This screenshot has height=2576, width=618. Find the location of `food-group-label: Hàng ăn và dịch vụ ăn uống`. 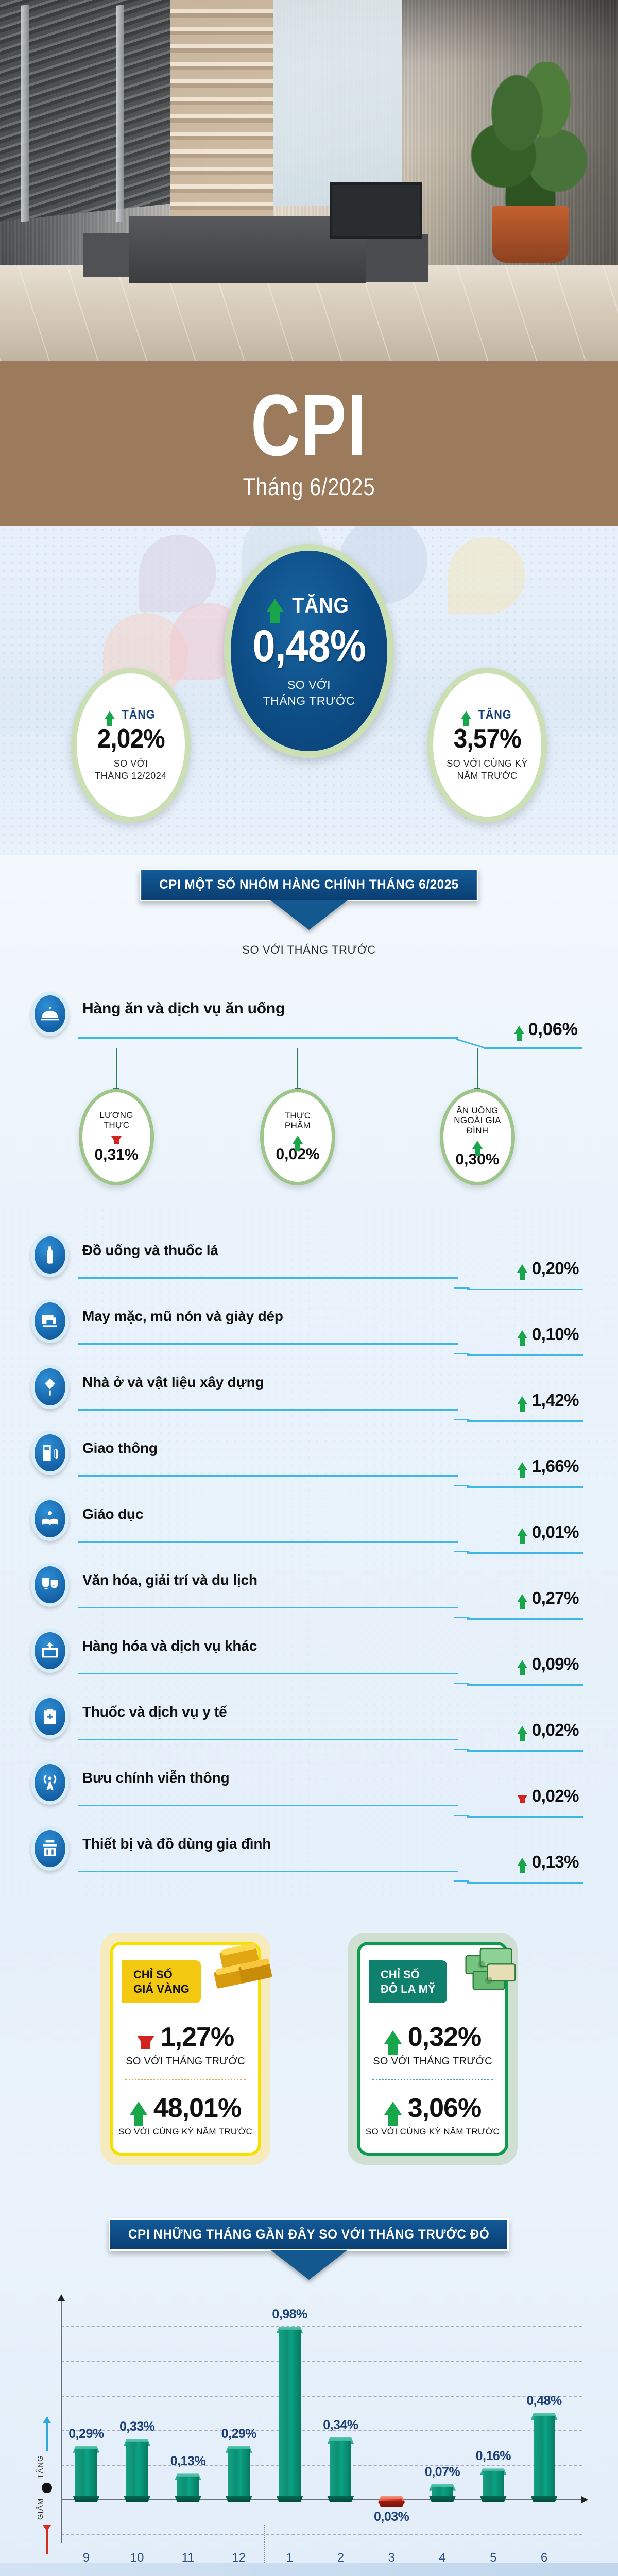

food-group-label: Hàng ăn và dịch vụ ăn uống is located at coordinates (183, 1008).